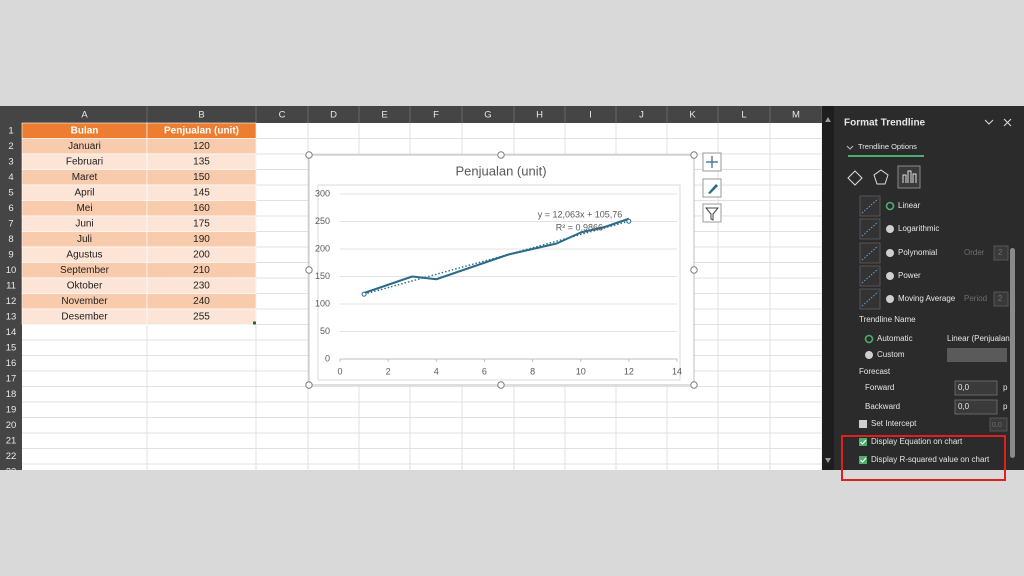 Image resolution: width=1024 pixels, height=576 pixels. What do you see at coordinates (909, 177) in the screenshot?
I see `options-icon-box` at bounding box center [909, 177].